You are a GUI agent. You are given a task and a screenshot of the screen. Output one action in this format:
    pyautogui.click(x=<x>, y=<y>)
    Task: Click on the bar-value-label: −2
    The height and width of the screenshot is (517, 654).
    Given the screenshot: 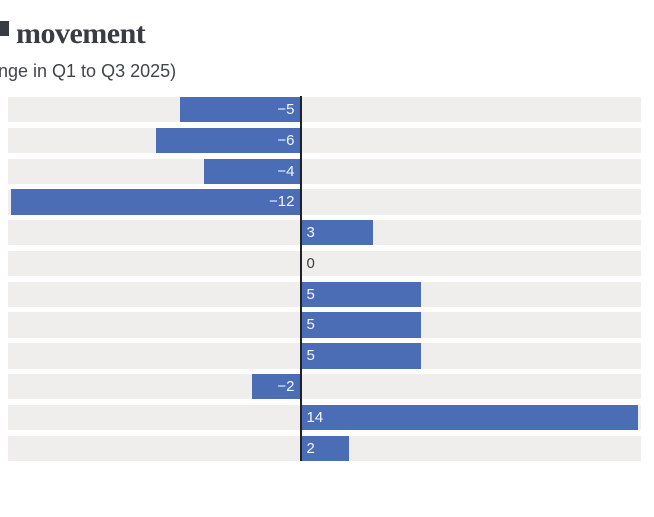 What is the action you would take?
    pyautogui.click(x=286, y=387)
    